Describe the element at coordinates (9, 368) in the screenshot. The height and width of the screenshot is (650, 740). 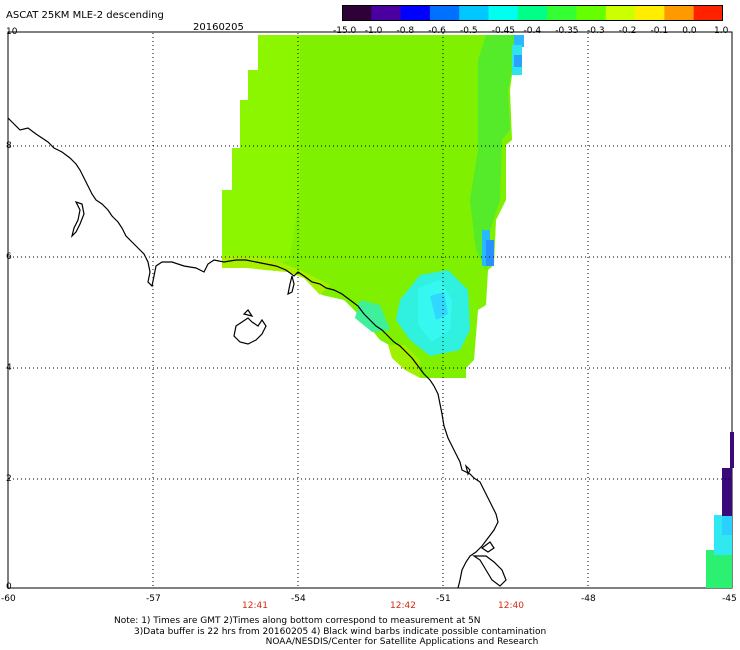
I see `y-tick-4: 4` at that location.